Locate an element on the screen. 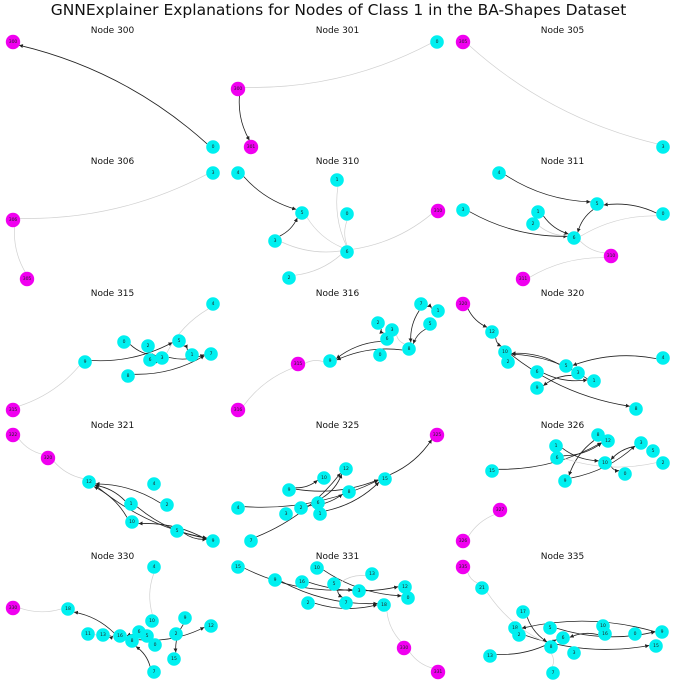 The image size is (677, 683). node-label: 16 is located at coordinates (302, 582).